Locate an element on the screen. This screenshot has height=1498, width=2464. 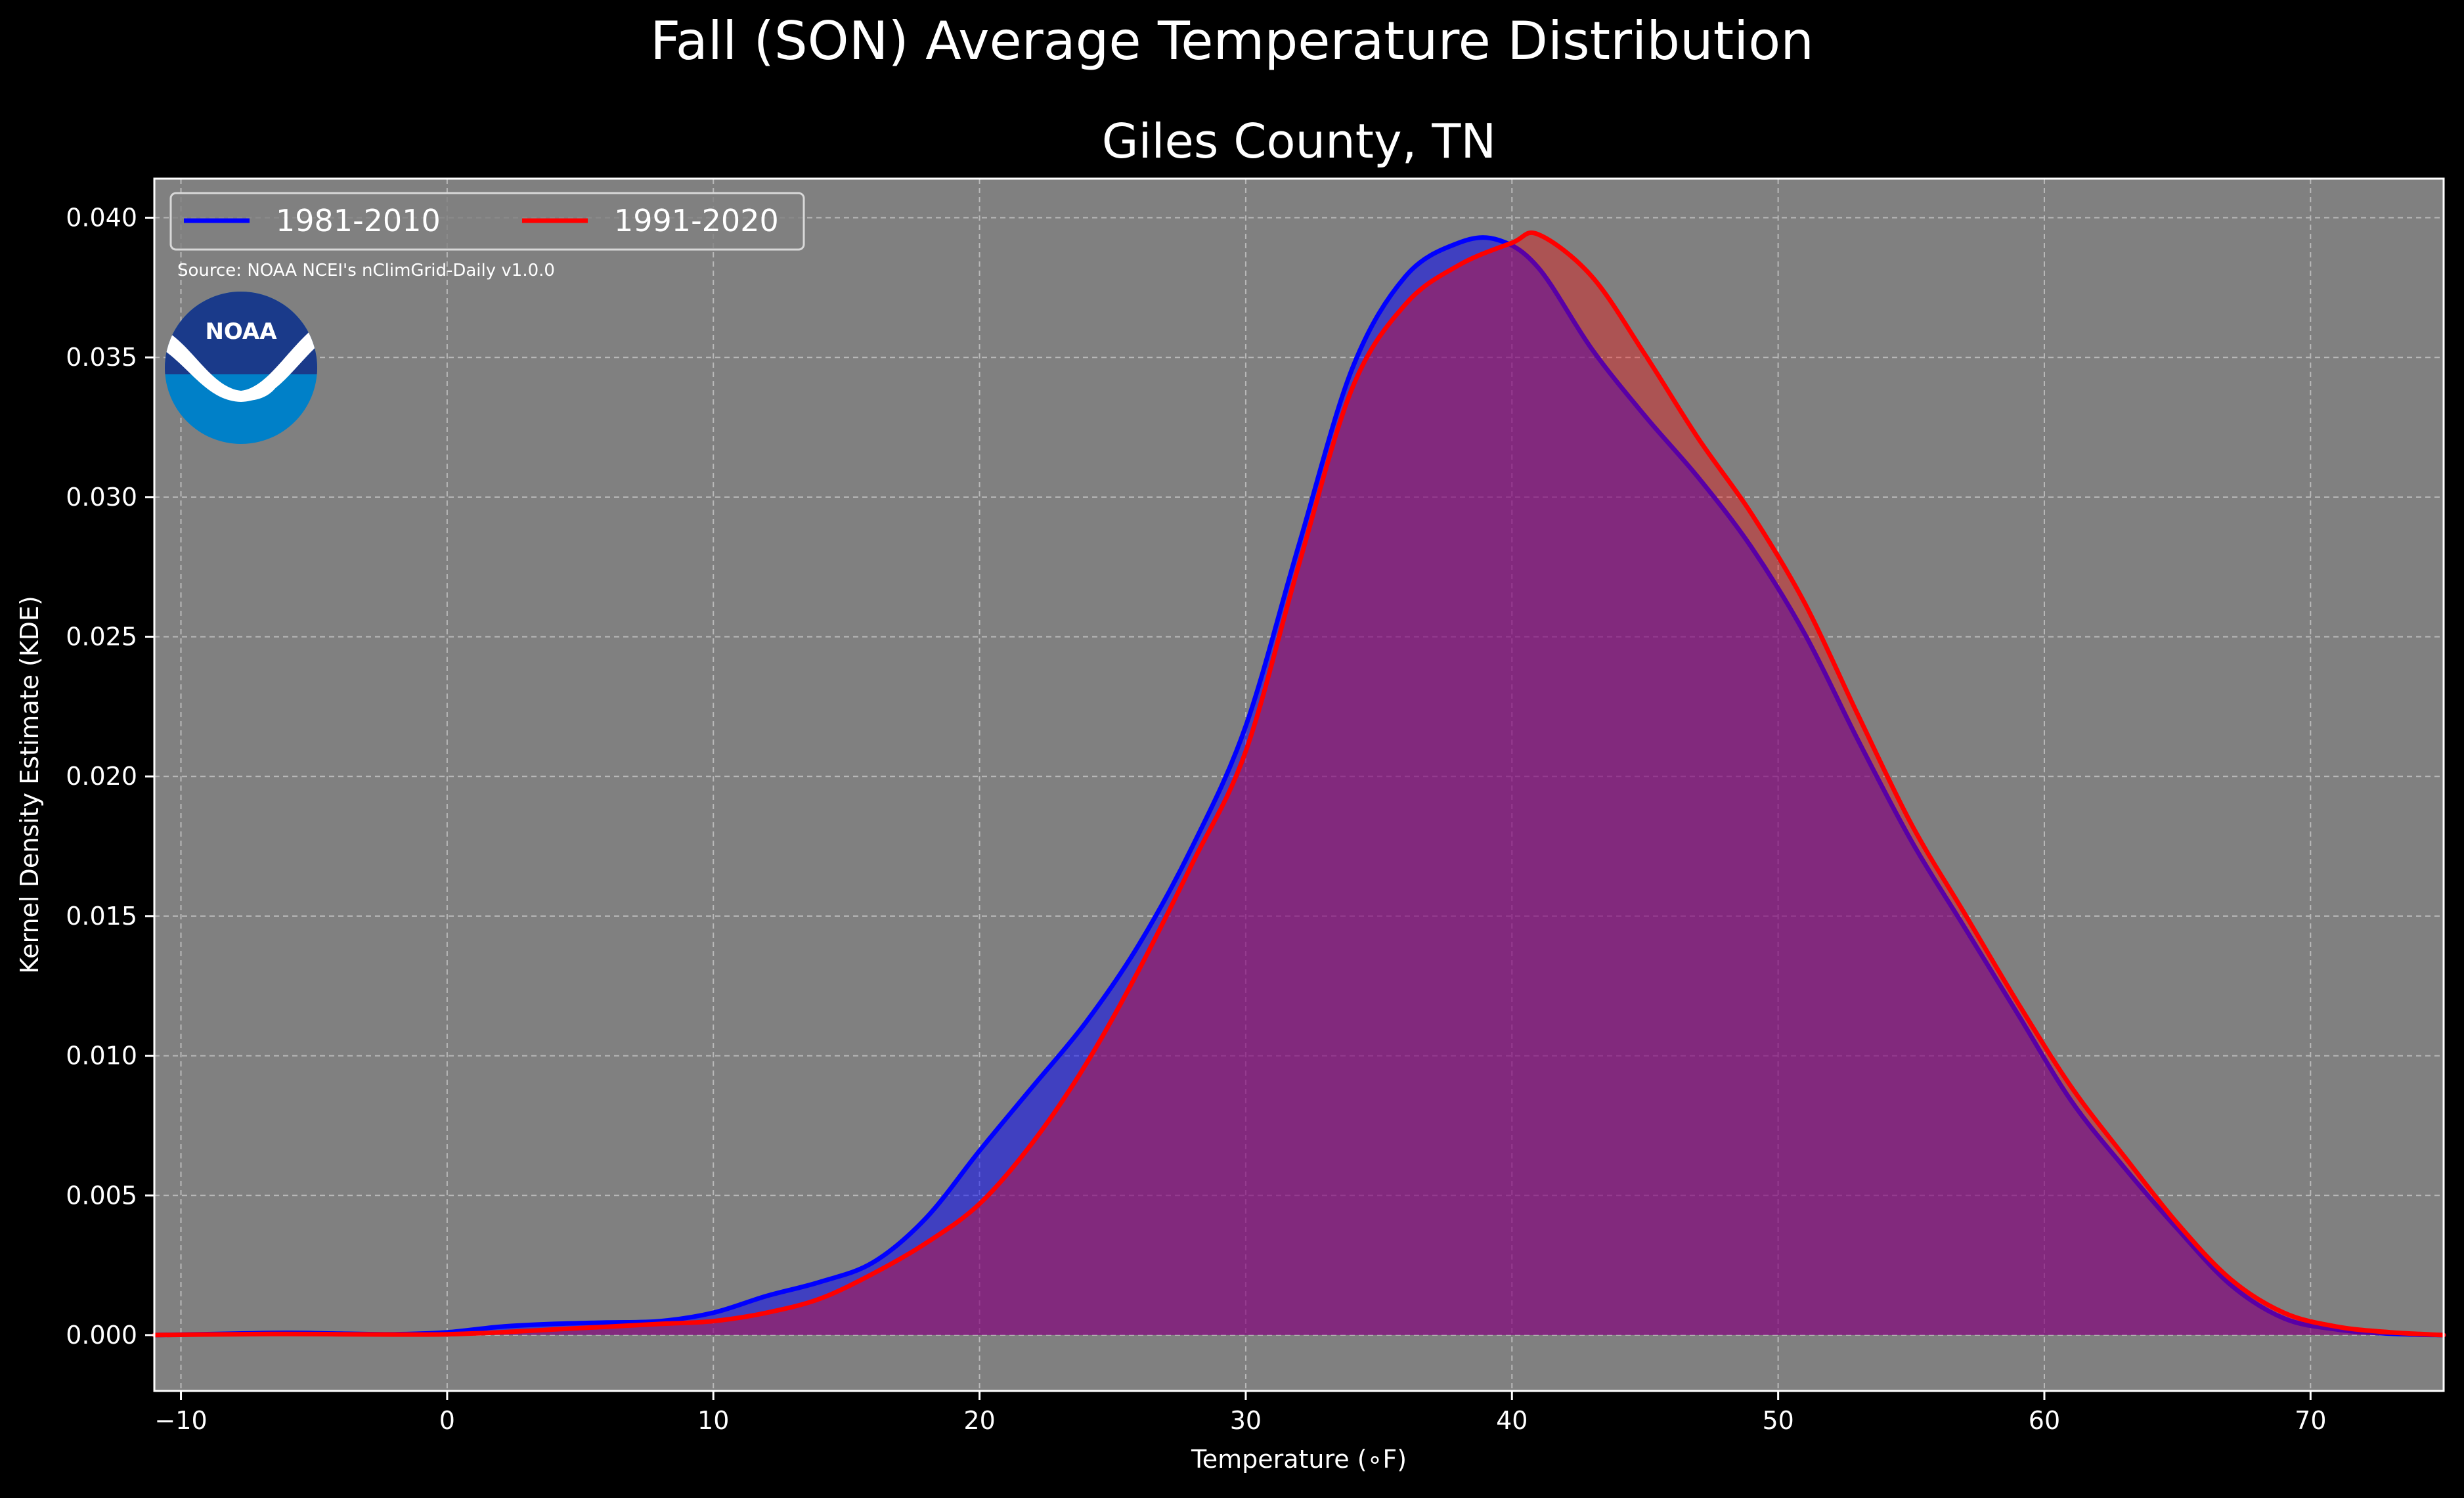
y-tick-label: 0.025 is located at coordinates (101, 637).